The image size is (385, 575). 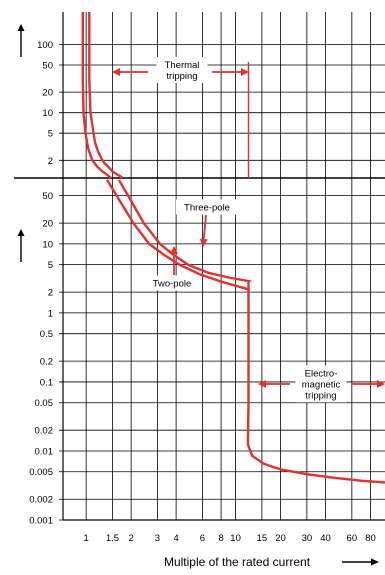 What do you see at coordinates (307, 538) in the screenshot?
I see `x-tick-label: 30` at bounding box center [307, 538].